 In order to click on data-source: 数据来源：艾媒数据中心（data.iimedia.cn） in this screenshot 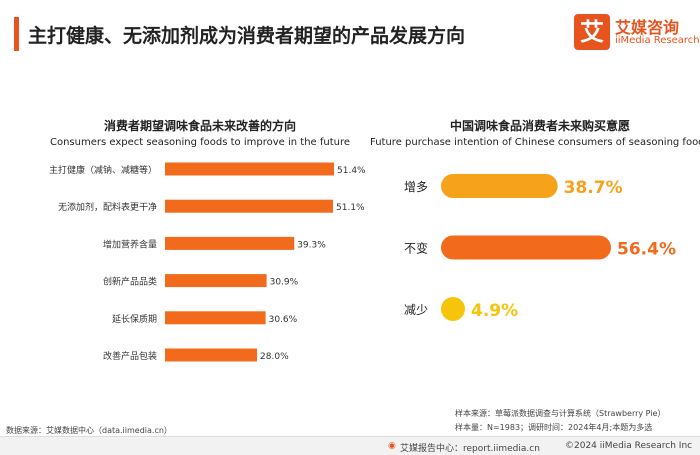, I will do `click(89, 430)`.